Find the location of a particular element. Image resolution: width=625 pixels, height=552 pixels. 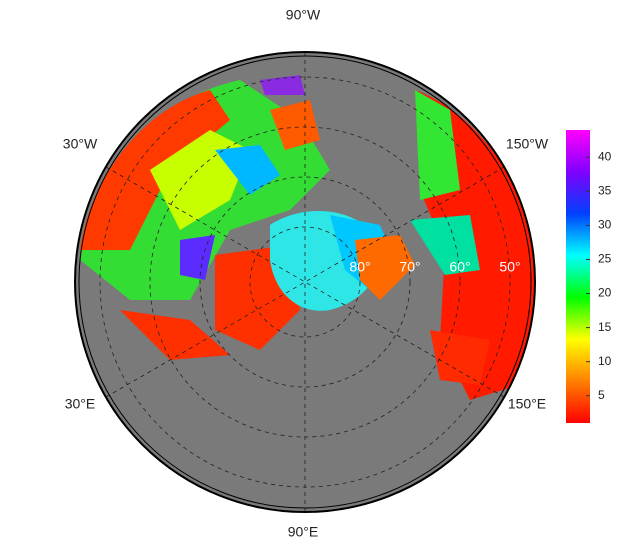

colorbar-tick-label: 30 is located at coordinates (605, 225).